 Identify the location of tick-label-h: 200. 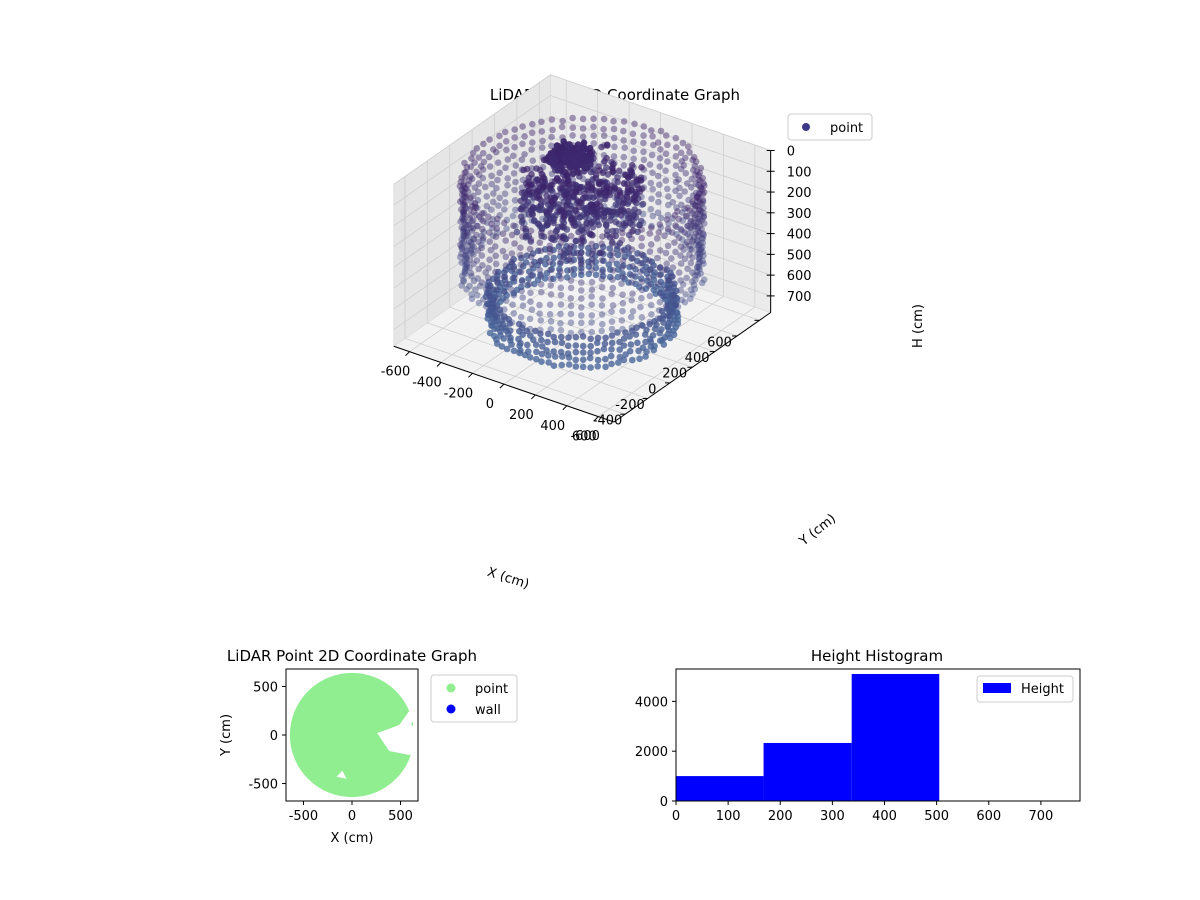
(799, 193).